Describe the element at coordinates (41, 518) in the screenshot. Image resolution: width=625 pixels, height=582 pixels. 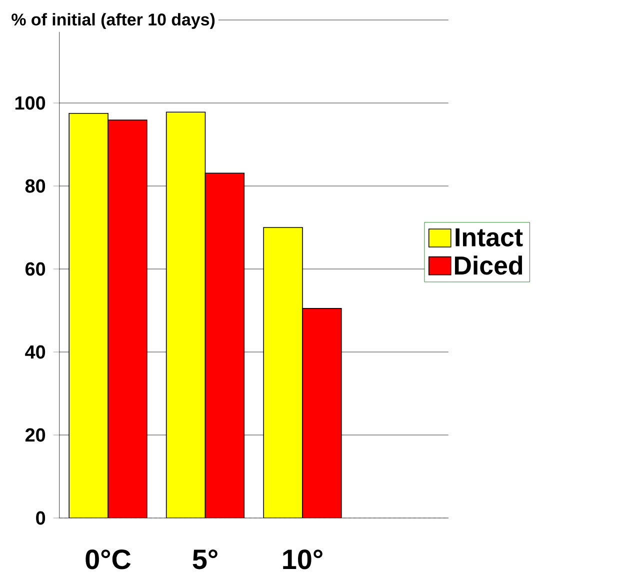
I see `y-tick-label: 0` at that location.